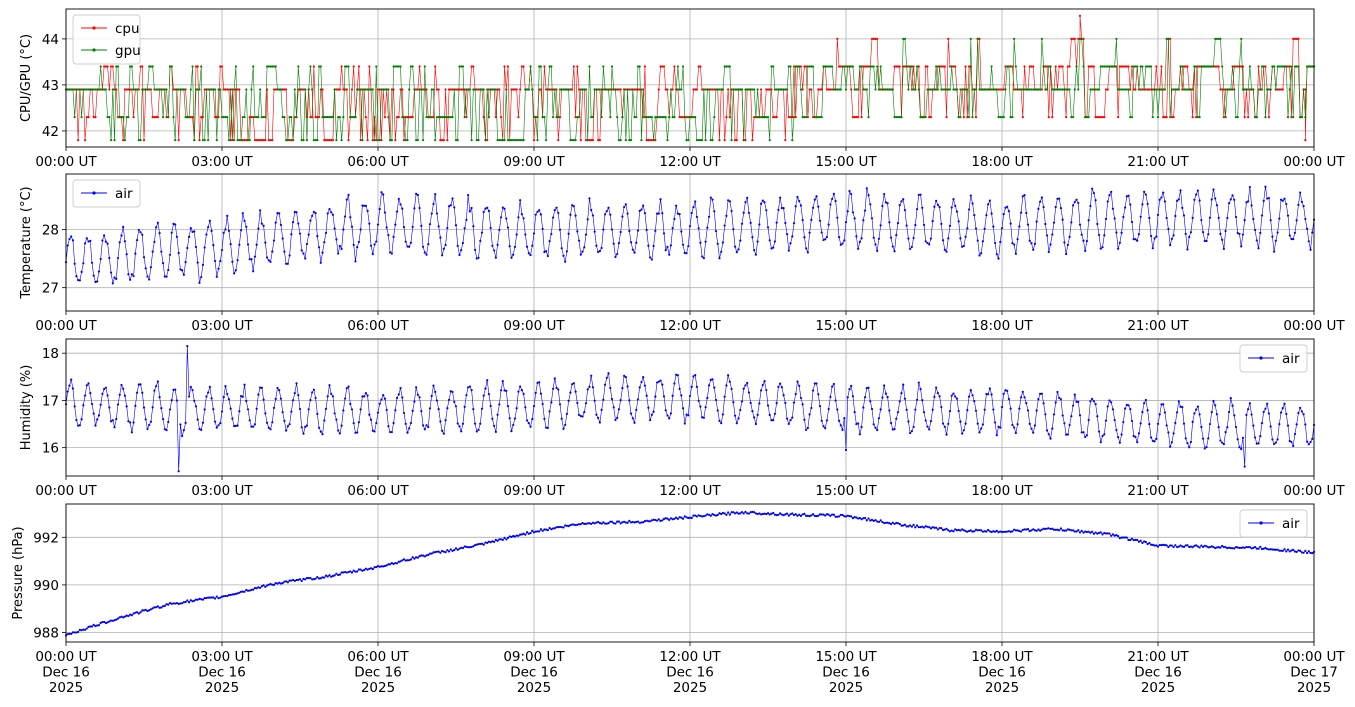 The image size is (1355, 707). I want to click on legend-label-air: air, so click(124, 194).